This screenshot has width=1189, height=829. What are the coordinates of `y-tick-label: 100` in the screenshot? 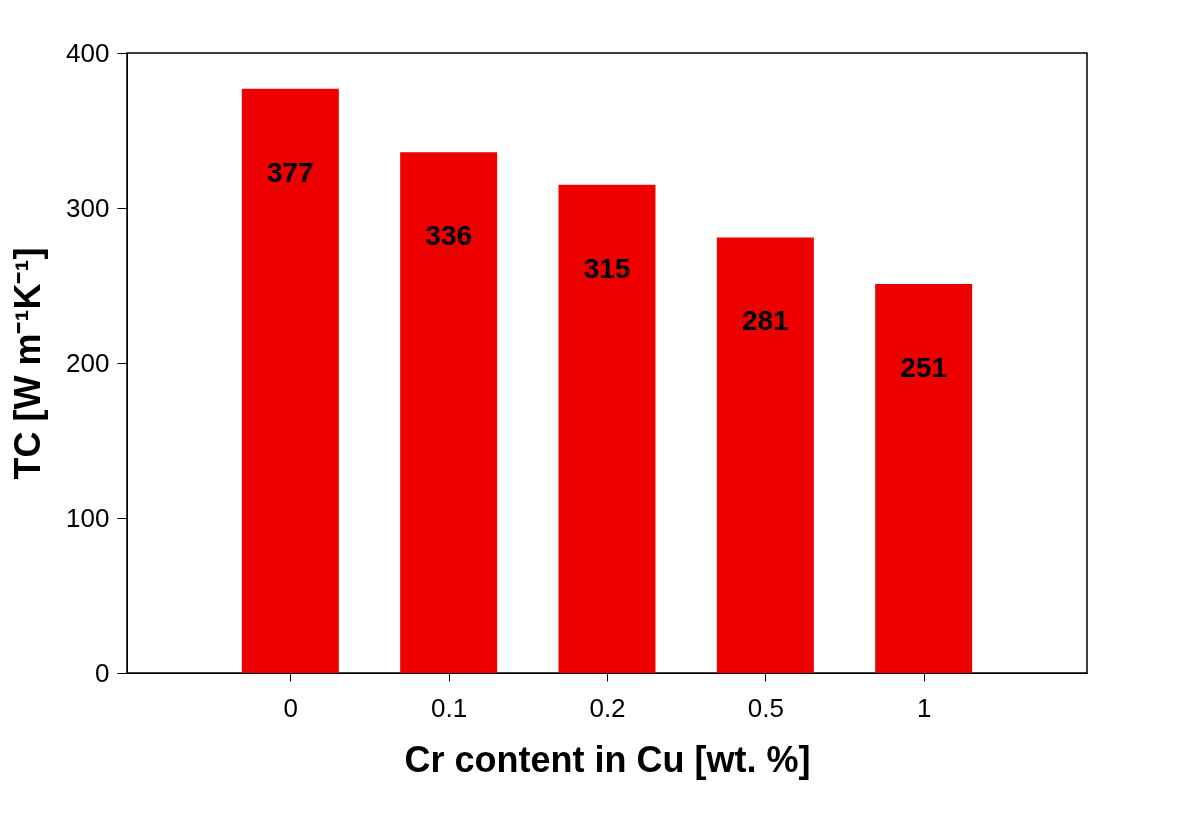 It's located at (88, 517).